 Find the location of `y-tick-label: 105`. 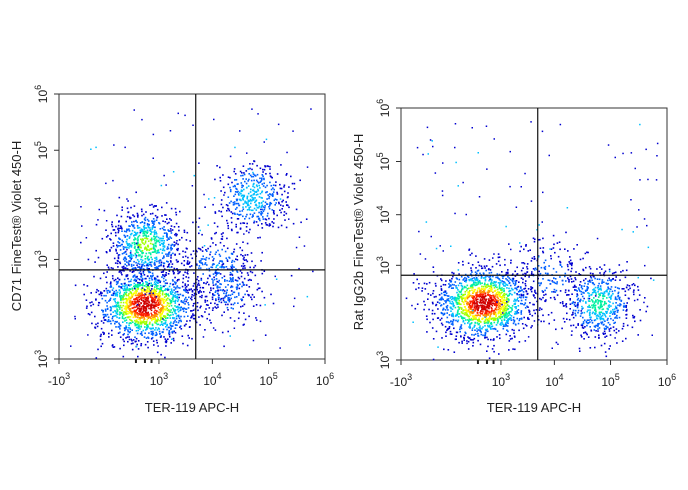

y-tick-label: 105 is located at coordinates (41, 150).